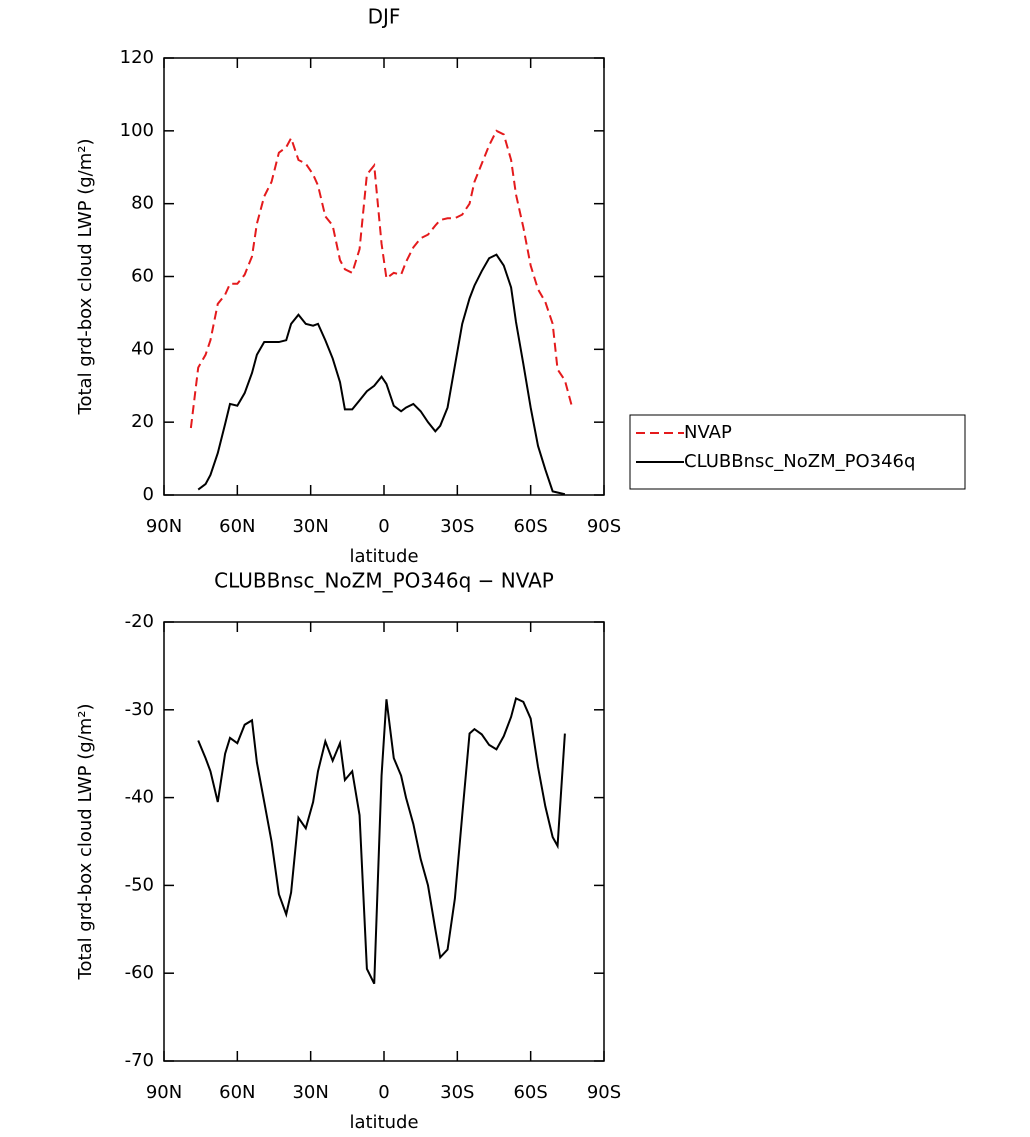  Describe the element at coordinates (137, 57) in the screenshot. I see `y-tick-label: 120` at that location.